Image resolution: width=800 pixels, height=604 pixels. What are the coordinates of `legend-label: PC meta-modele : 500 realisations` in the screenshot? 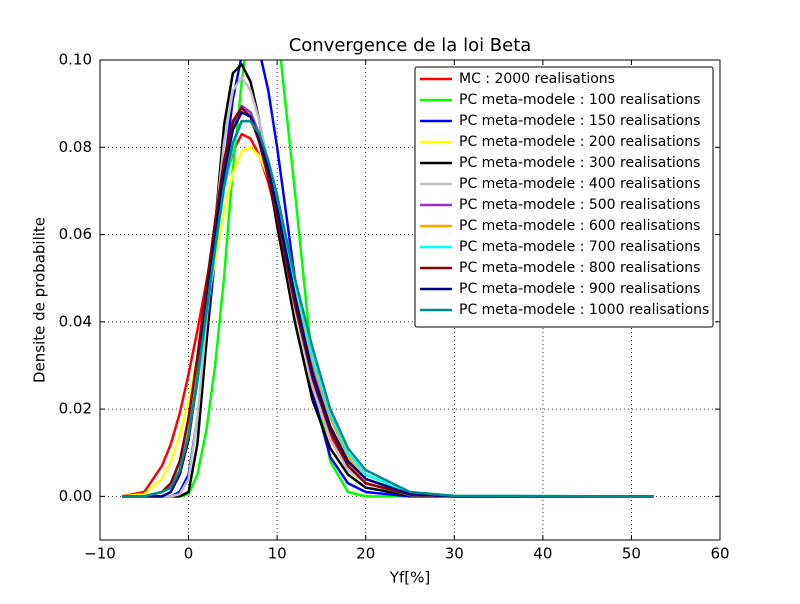 It's located at (579, 205).